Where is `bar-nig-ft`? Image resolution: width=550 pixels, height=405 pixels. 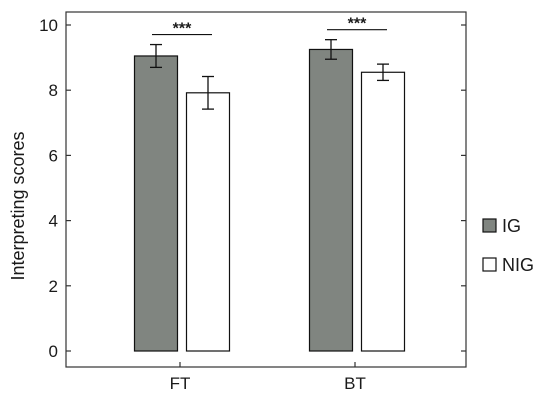 bar-nig-ft is located at coordinates (208, 222).